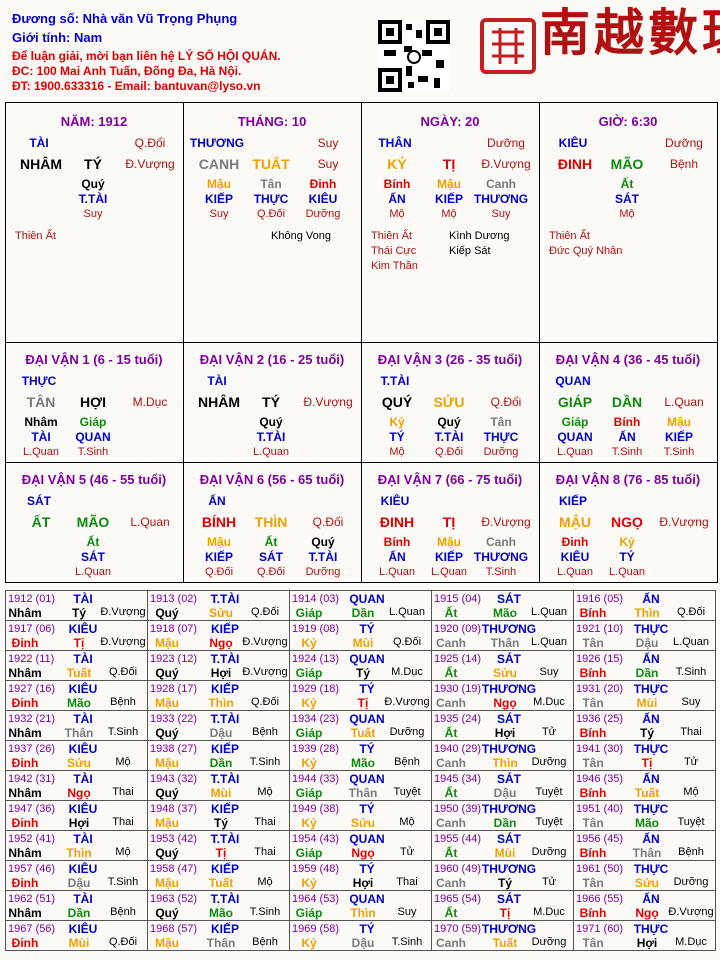  What do you see at coordinates (83, 689) in the screenshot?
I see `year-star: KIÊU` at bounding box center [83, 689].